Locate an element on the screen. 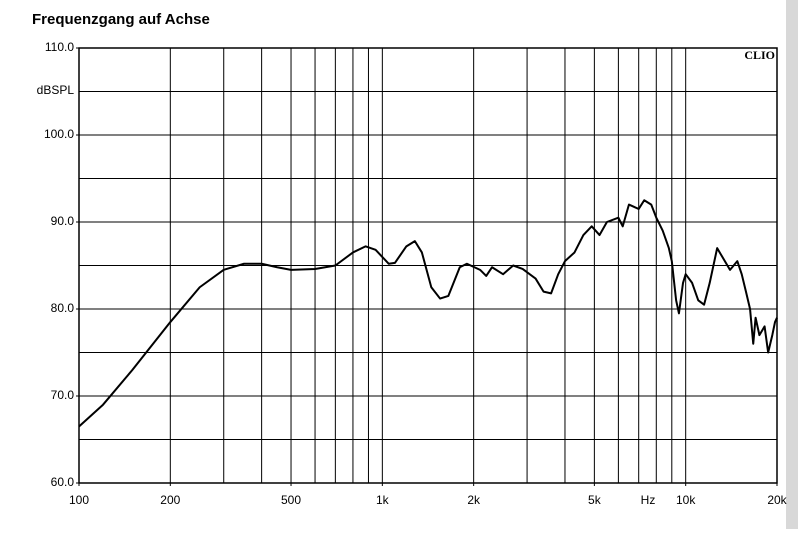 The height and width of the screenshot is (534, 798). x-tick-label: 200 is located at coordinates (170, 500).